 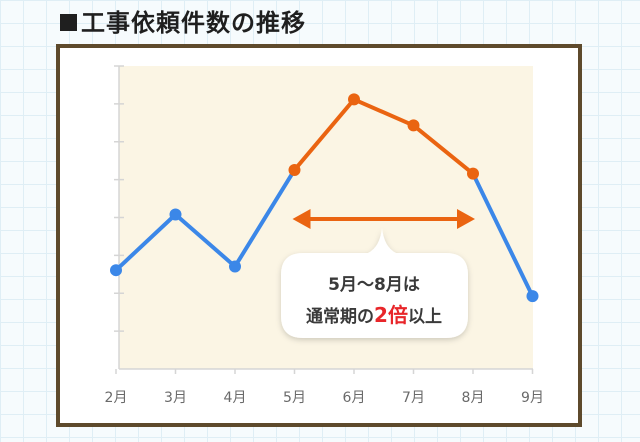 I want to click on square-bullet-icon, so click(x=68, y=22).